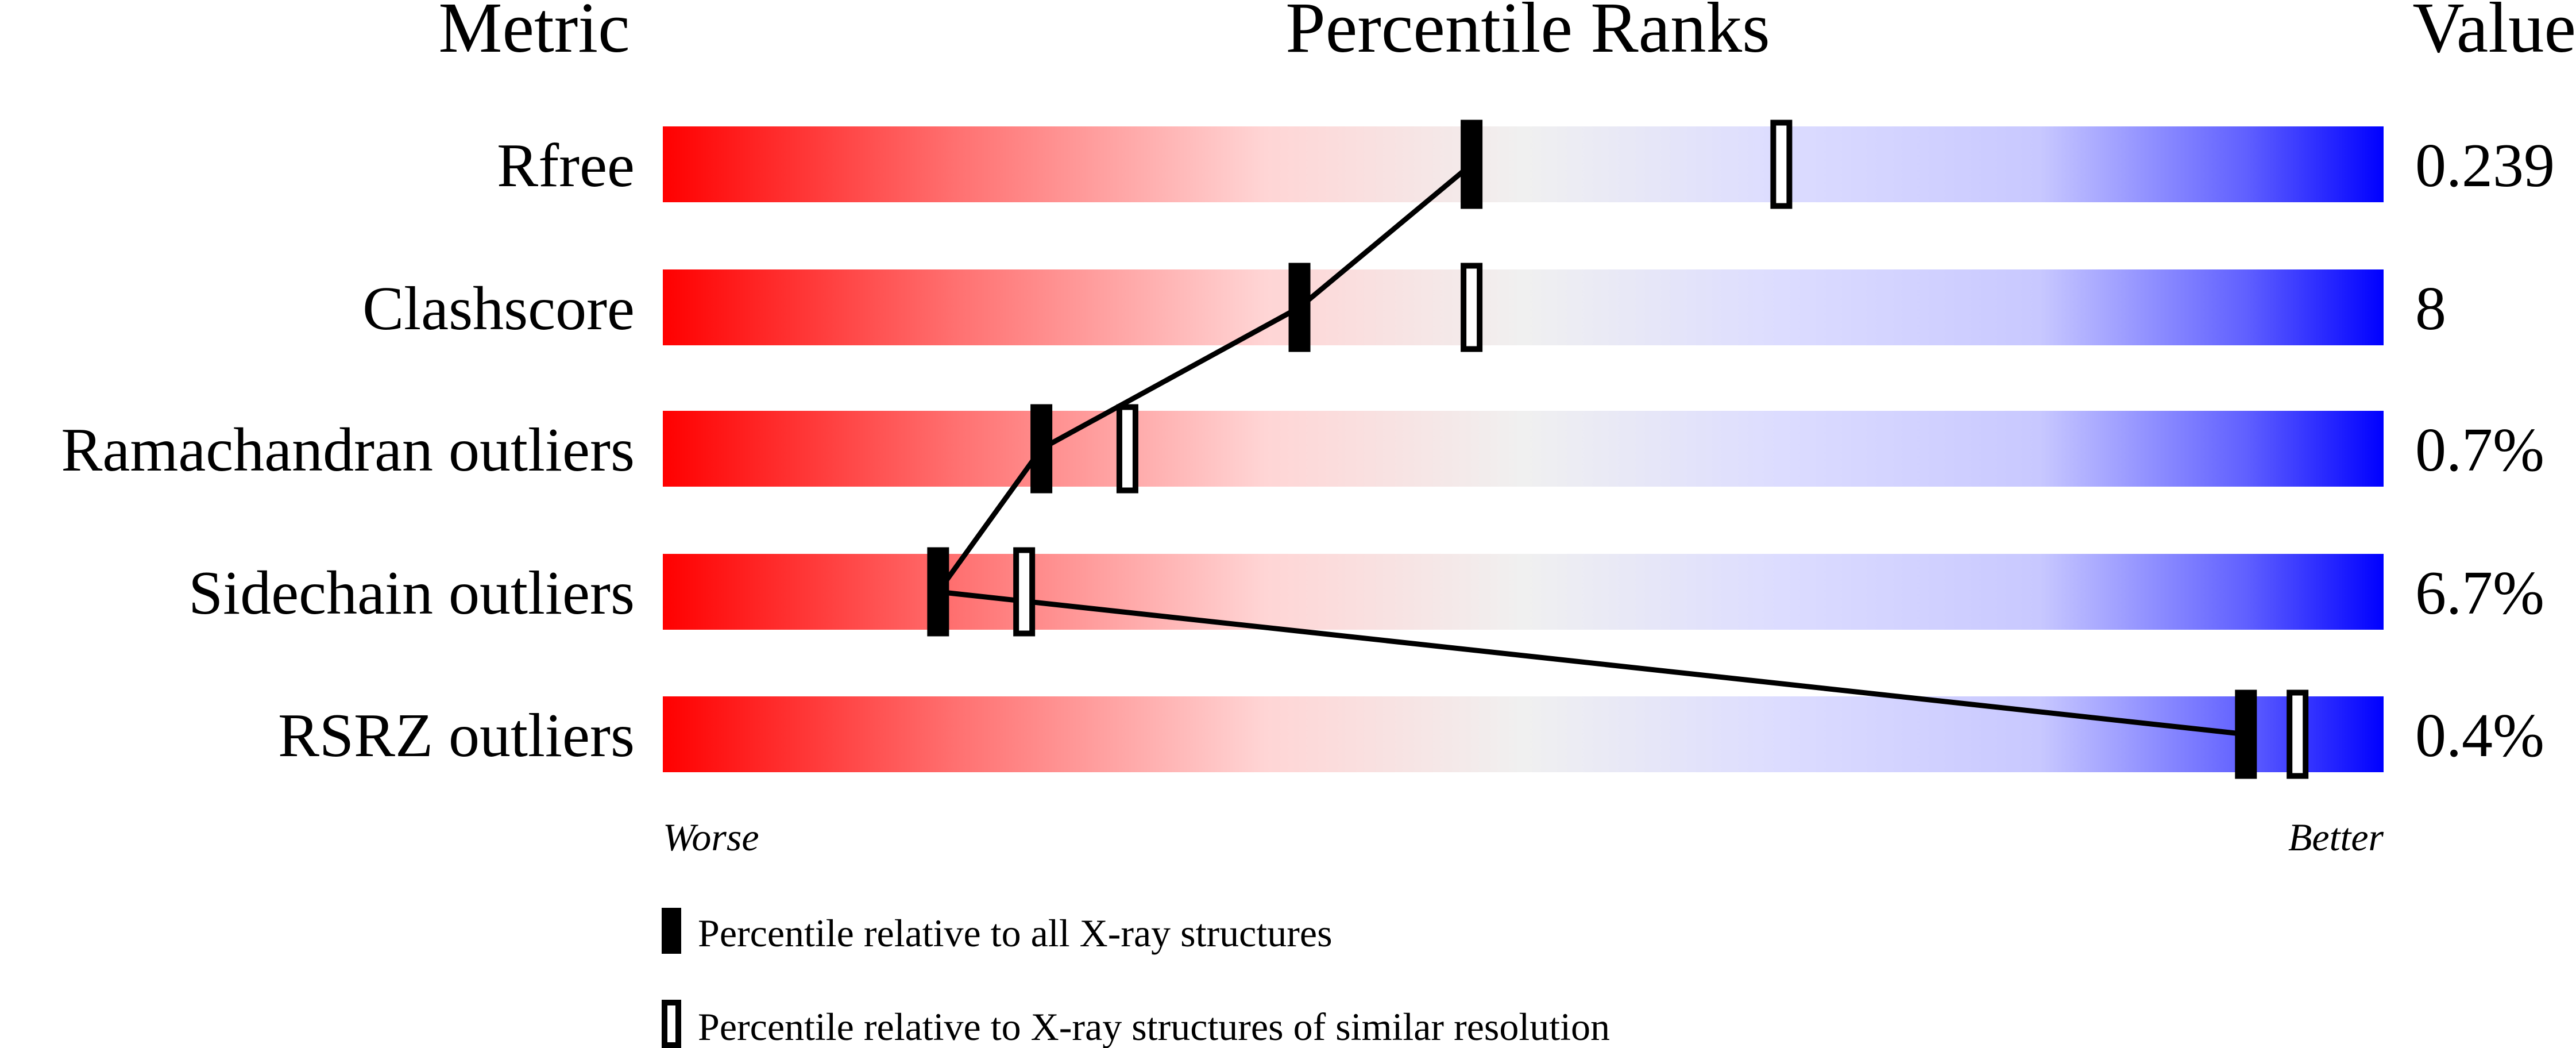  I want to click on metric-value: 0.4%, so click(2479, 736).